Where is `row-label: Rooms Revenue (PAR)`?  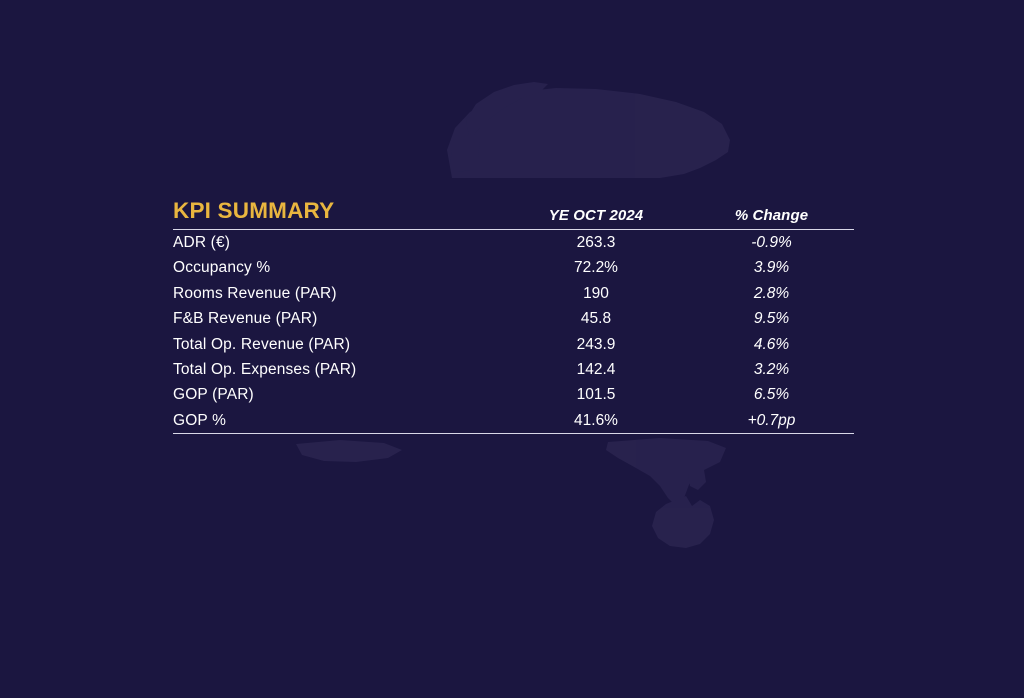 row-label: Rooms Revenue (PAR) is located at coordinates (255, 293).